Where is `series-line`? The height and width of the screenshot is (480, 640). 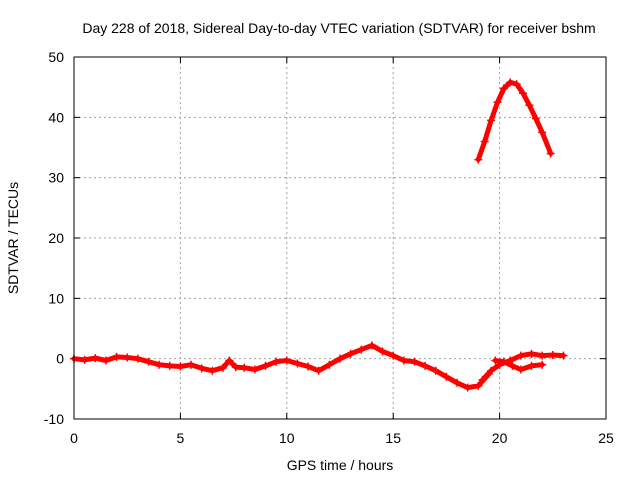
series-line is located at coordinates (514, 121).